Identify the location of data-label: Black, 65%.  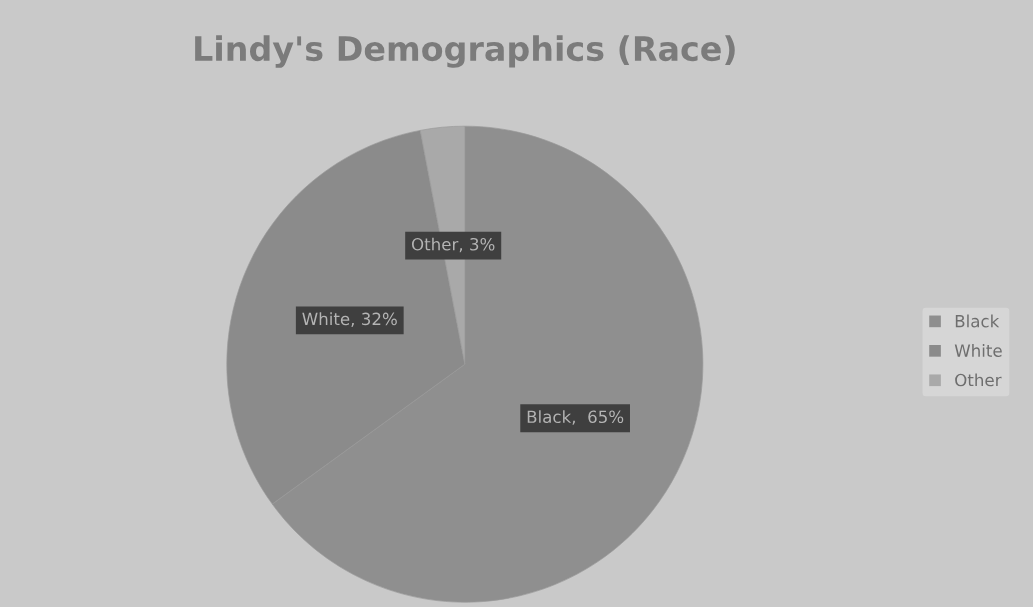
(575, 417).